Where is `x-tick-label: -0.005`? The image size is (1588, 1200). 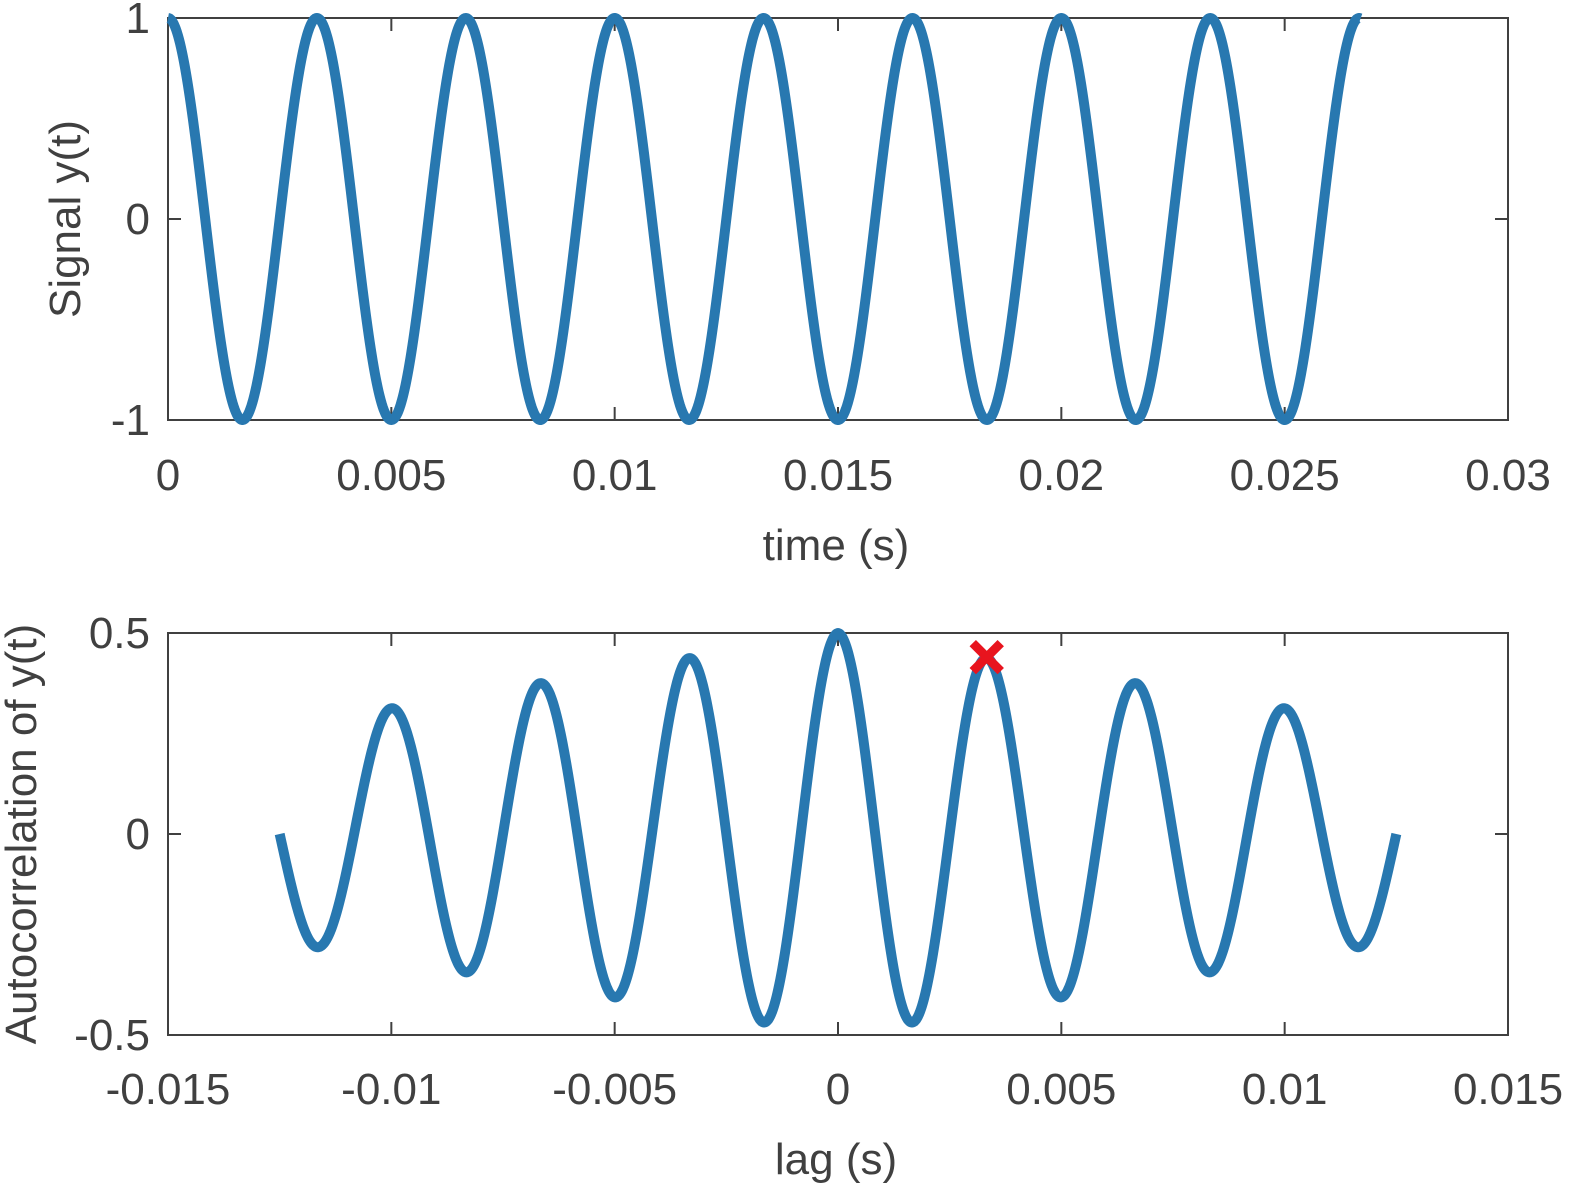 x-tick-label: -0.005 is located at coordinates (614, 1089).